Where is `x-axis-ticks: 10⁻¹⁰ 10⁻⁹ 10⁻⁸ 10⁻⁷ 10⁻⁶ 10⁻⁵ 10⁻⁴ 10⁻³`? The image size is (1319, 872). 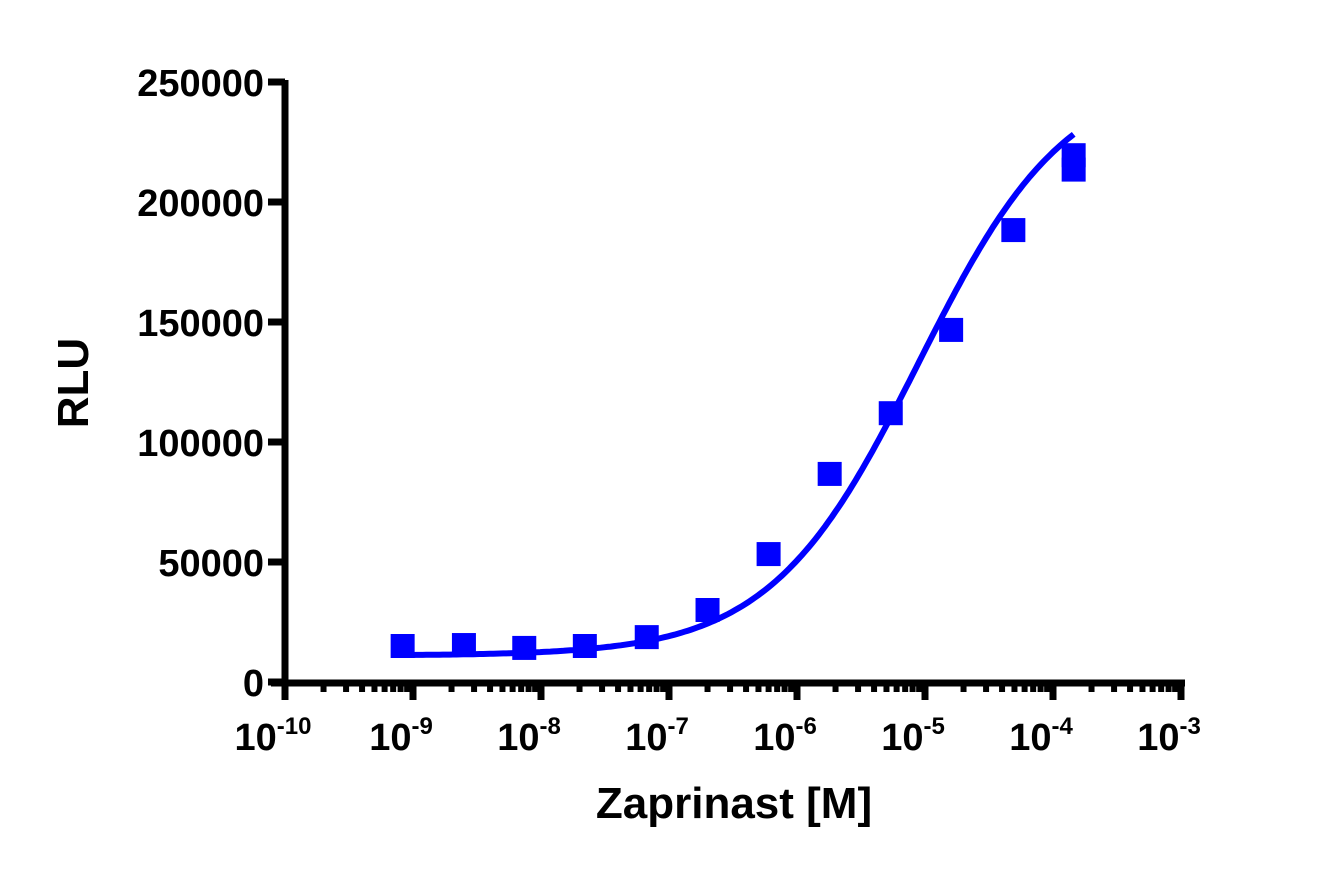
x-axis-ticks: 10⁻¹⁰ 10⁻⁹ 10⁻⁸ 10⁻⁷ 10⁻⁶ 10⁻⁵ 10⁻⁴ 10⁻³ is located at coordinates (718, 721).